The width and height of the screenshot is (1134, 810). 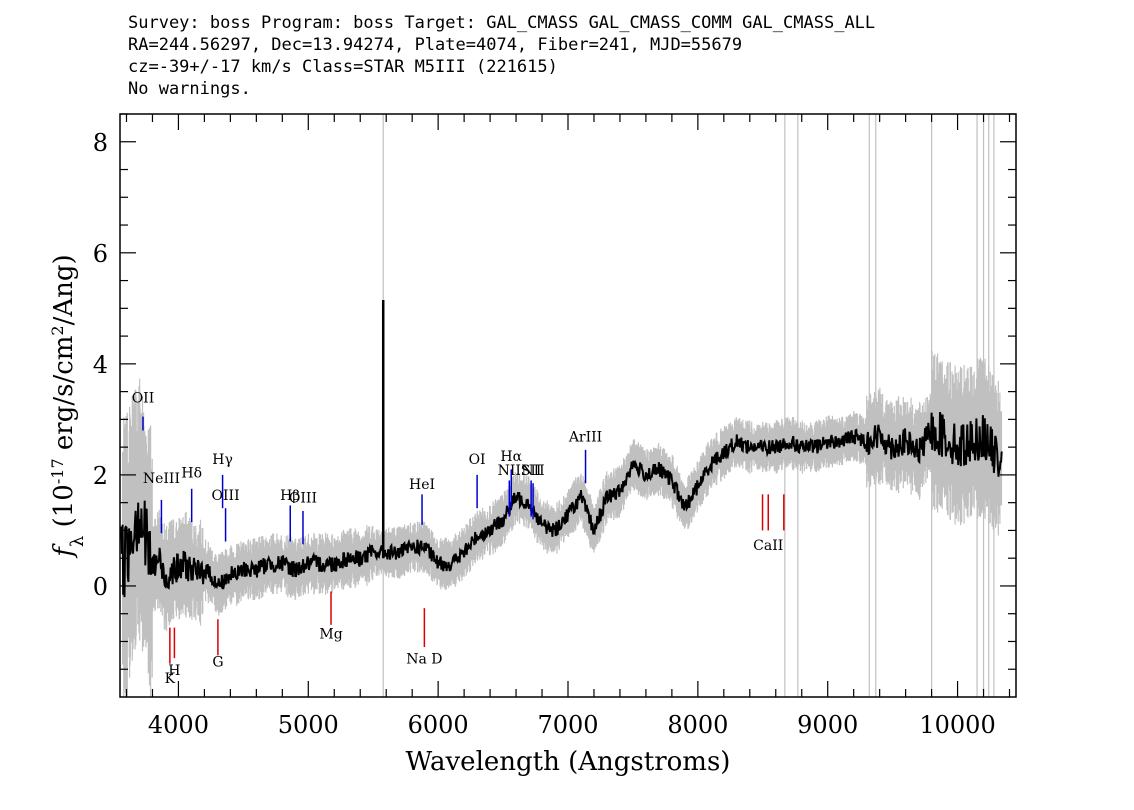 What do you see at coordinates (422, 501) in the screenshot?
I see `spectral-line-marker: HeI` at bounding box center [422, 501].